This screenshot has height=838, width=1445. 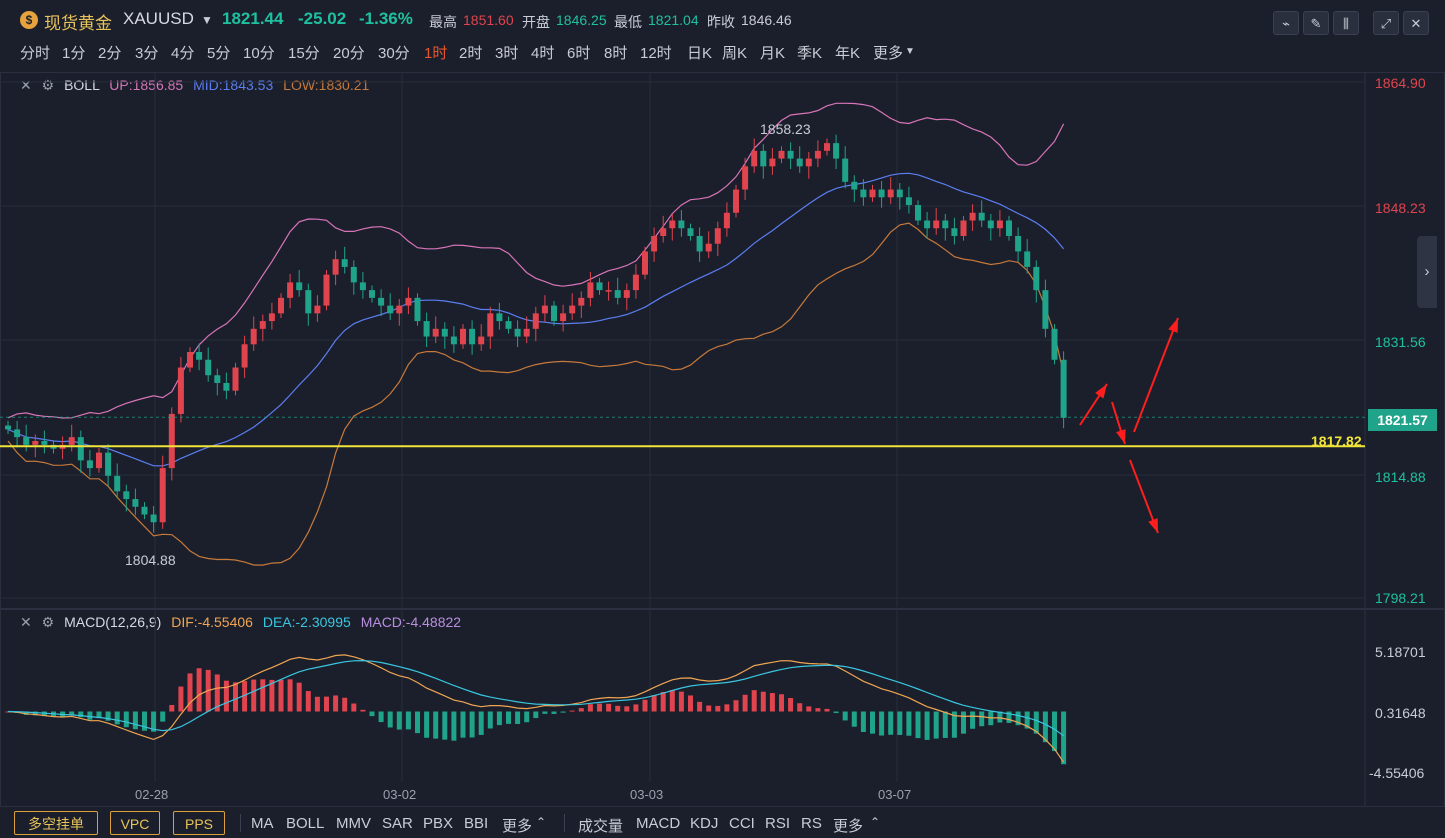 I want to click on main-indicator-1: BOLL, so click(x=305, y=823).